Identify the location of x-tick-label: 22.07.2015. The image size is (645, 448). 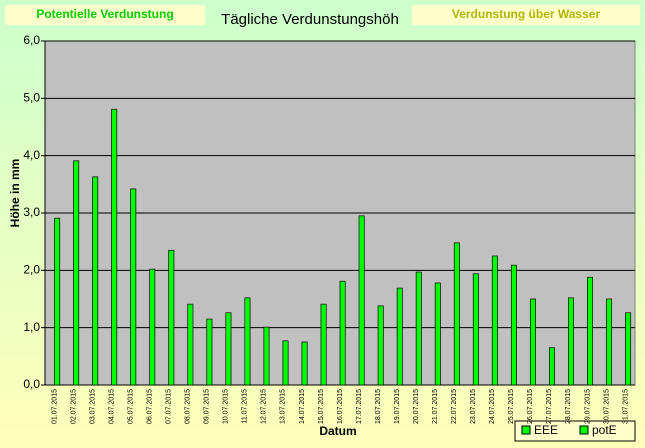
(454, 406).